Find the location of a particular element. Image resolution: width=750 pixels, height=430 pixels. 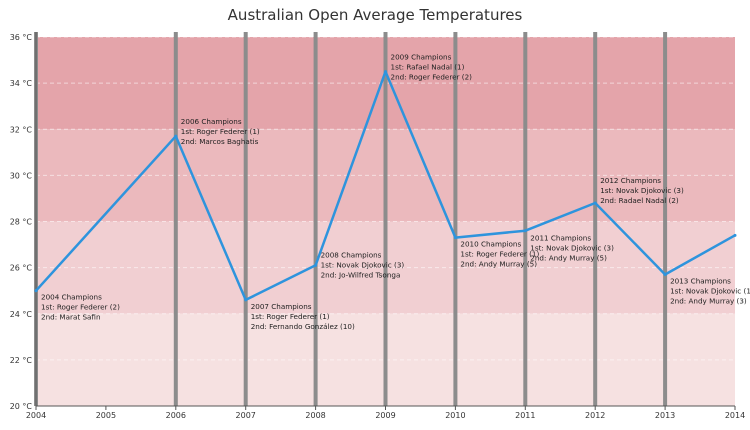

data-point-2013 is located at coordinates (665, 275).